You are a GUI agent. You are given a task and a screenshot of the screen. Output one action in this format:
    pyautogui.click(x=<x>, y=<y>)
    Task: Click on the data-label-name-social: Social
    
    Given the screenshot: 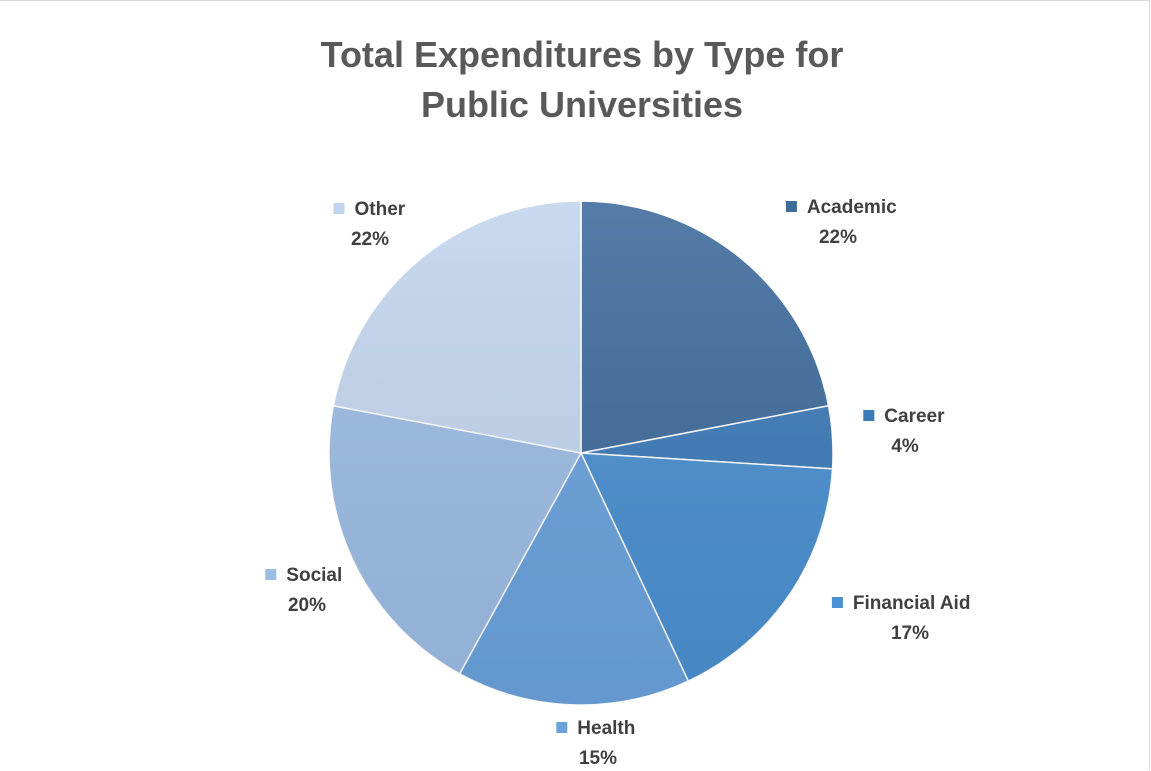 What is the action you would take?
    pyautogui.click(x=314, y=575)
    